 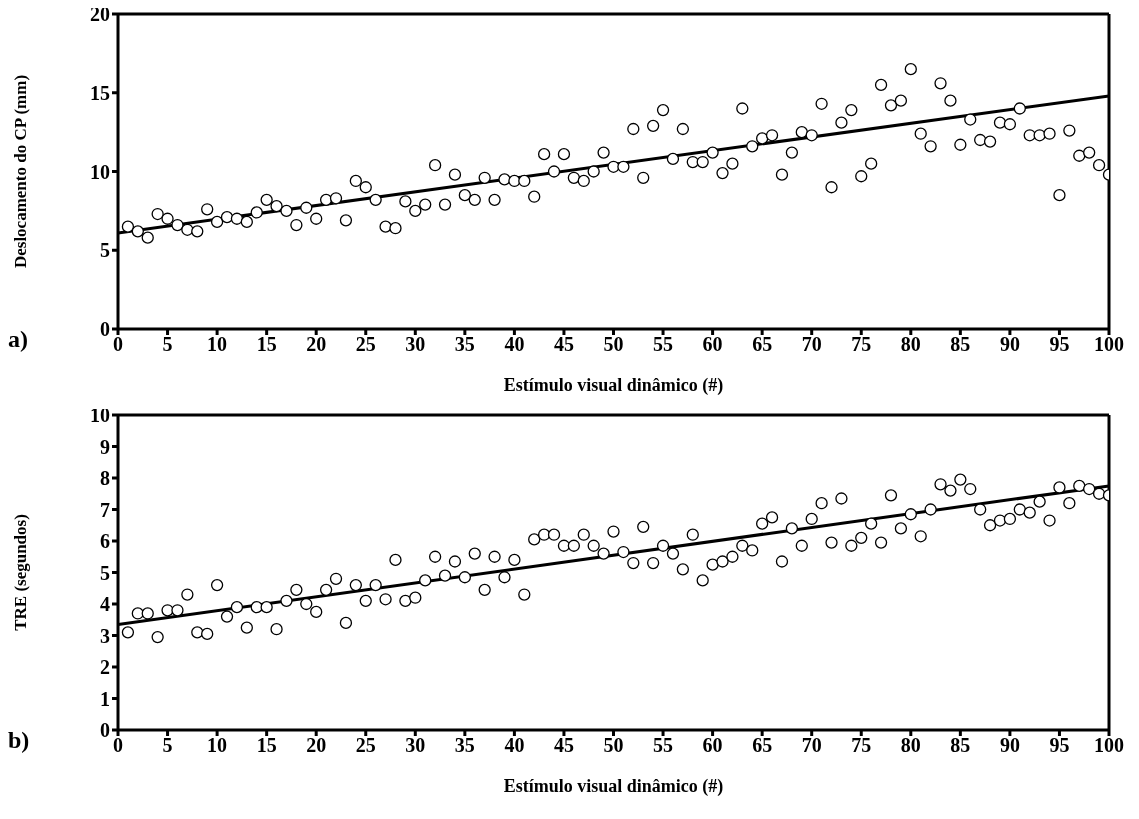 What do you see at coordinates (100, 92) in the screenshot?
I see `y-tick-label: 15` at bounding box center [100, 92].